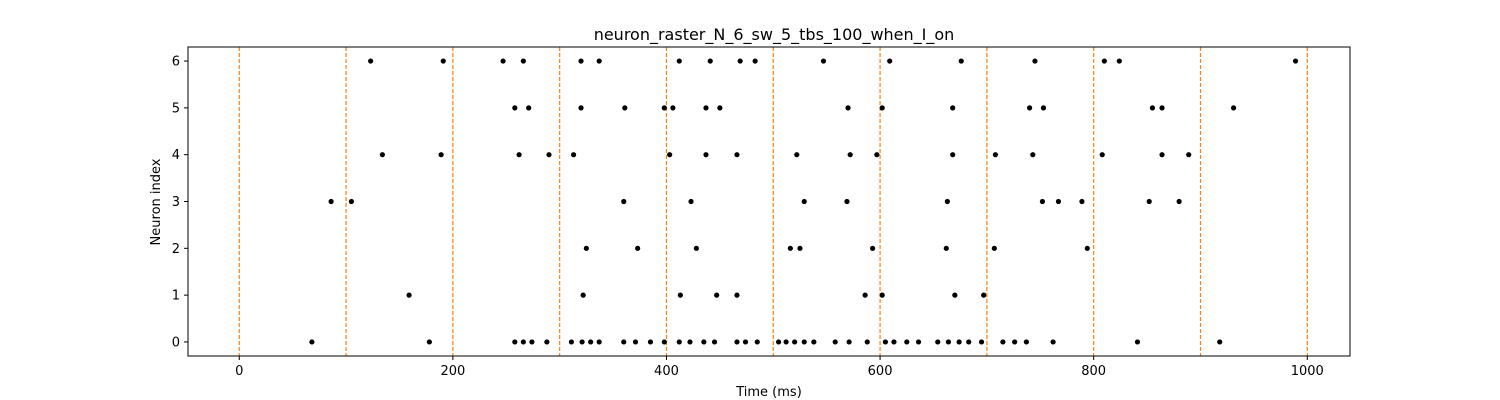 This screenshot has height=400, width=1500. Describe the element at coordinates (239, 371) in the screenshot. I see `x-tick-label: 0` at that location.